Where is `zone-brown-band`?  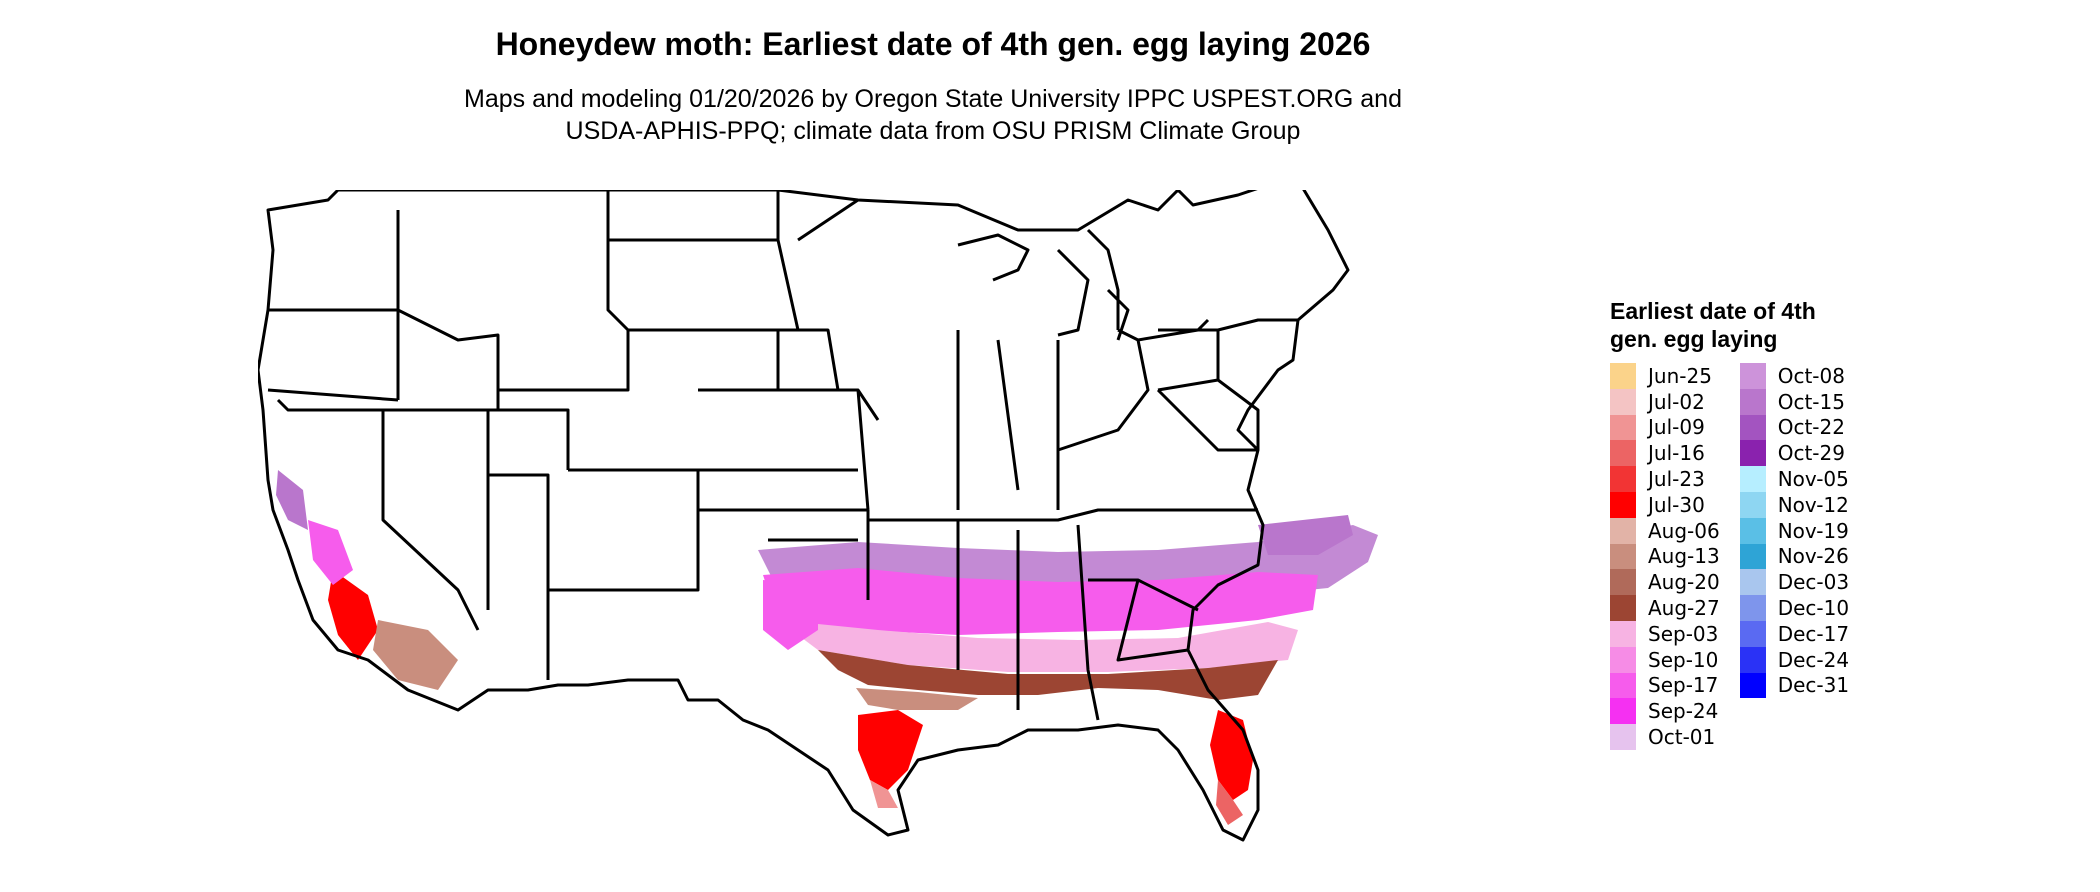
zone-brown-band is located at coordinates (1048, 675).